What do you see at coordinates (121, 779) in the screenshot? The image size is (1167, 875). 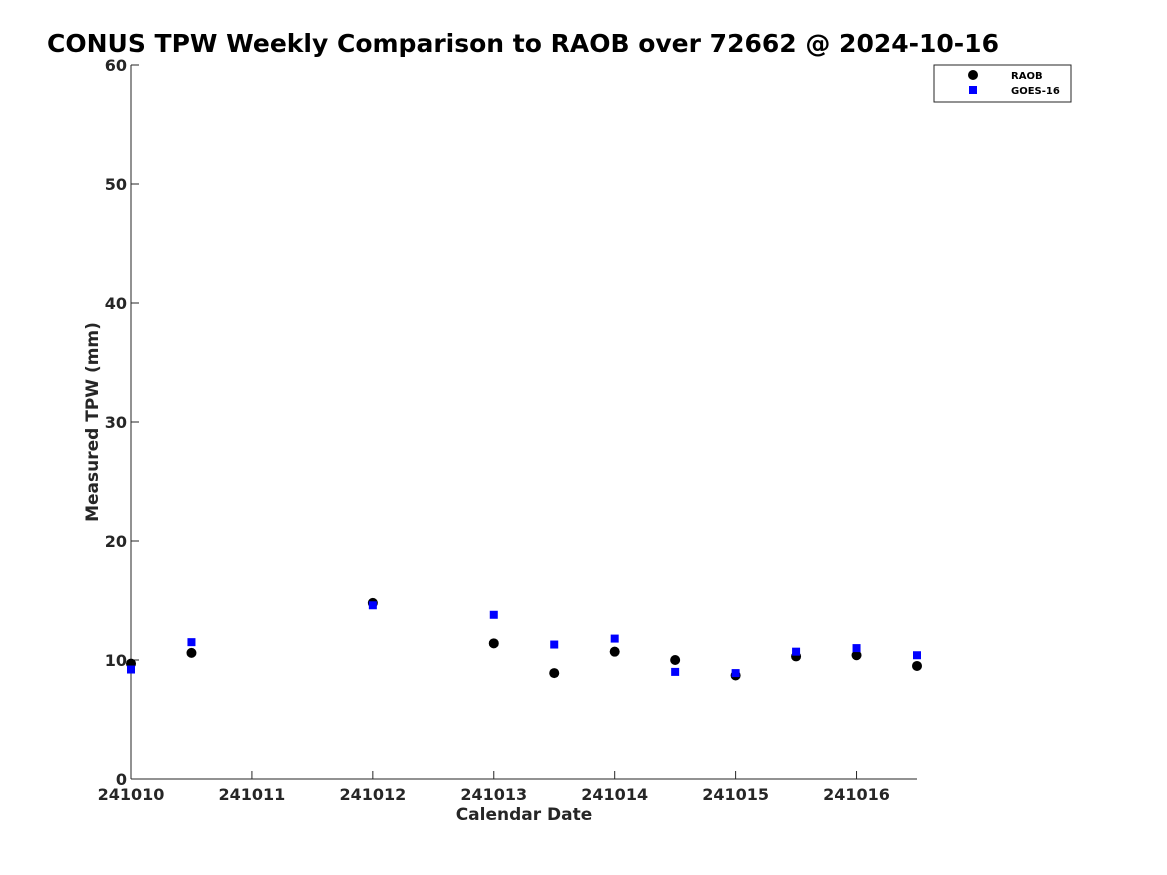 I see `y-tick-label: 0` at bounding box center [121, 779].